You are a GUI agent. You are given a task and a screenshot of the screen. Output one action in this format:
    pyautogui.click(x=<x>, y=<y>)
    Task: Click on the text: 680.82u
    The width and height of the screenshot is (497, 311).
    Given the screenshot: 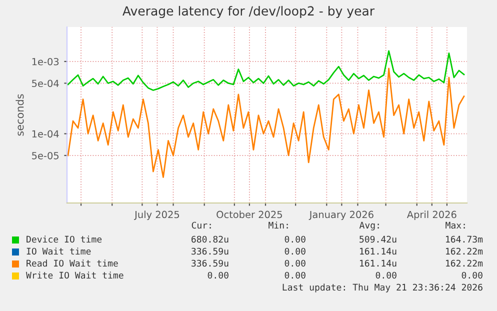 What is the action you would take?
    pyautogui.click(x=210, y=239)
    